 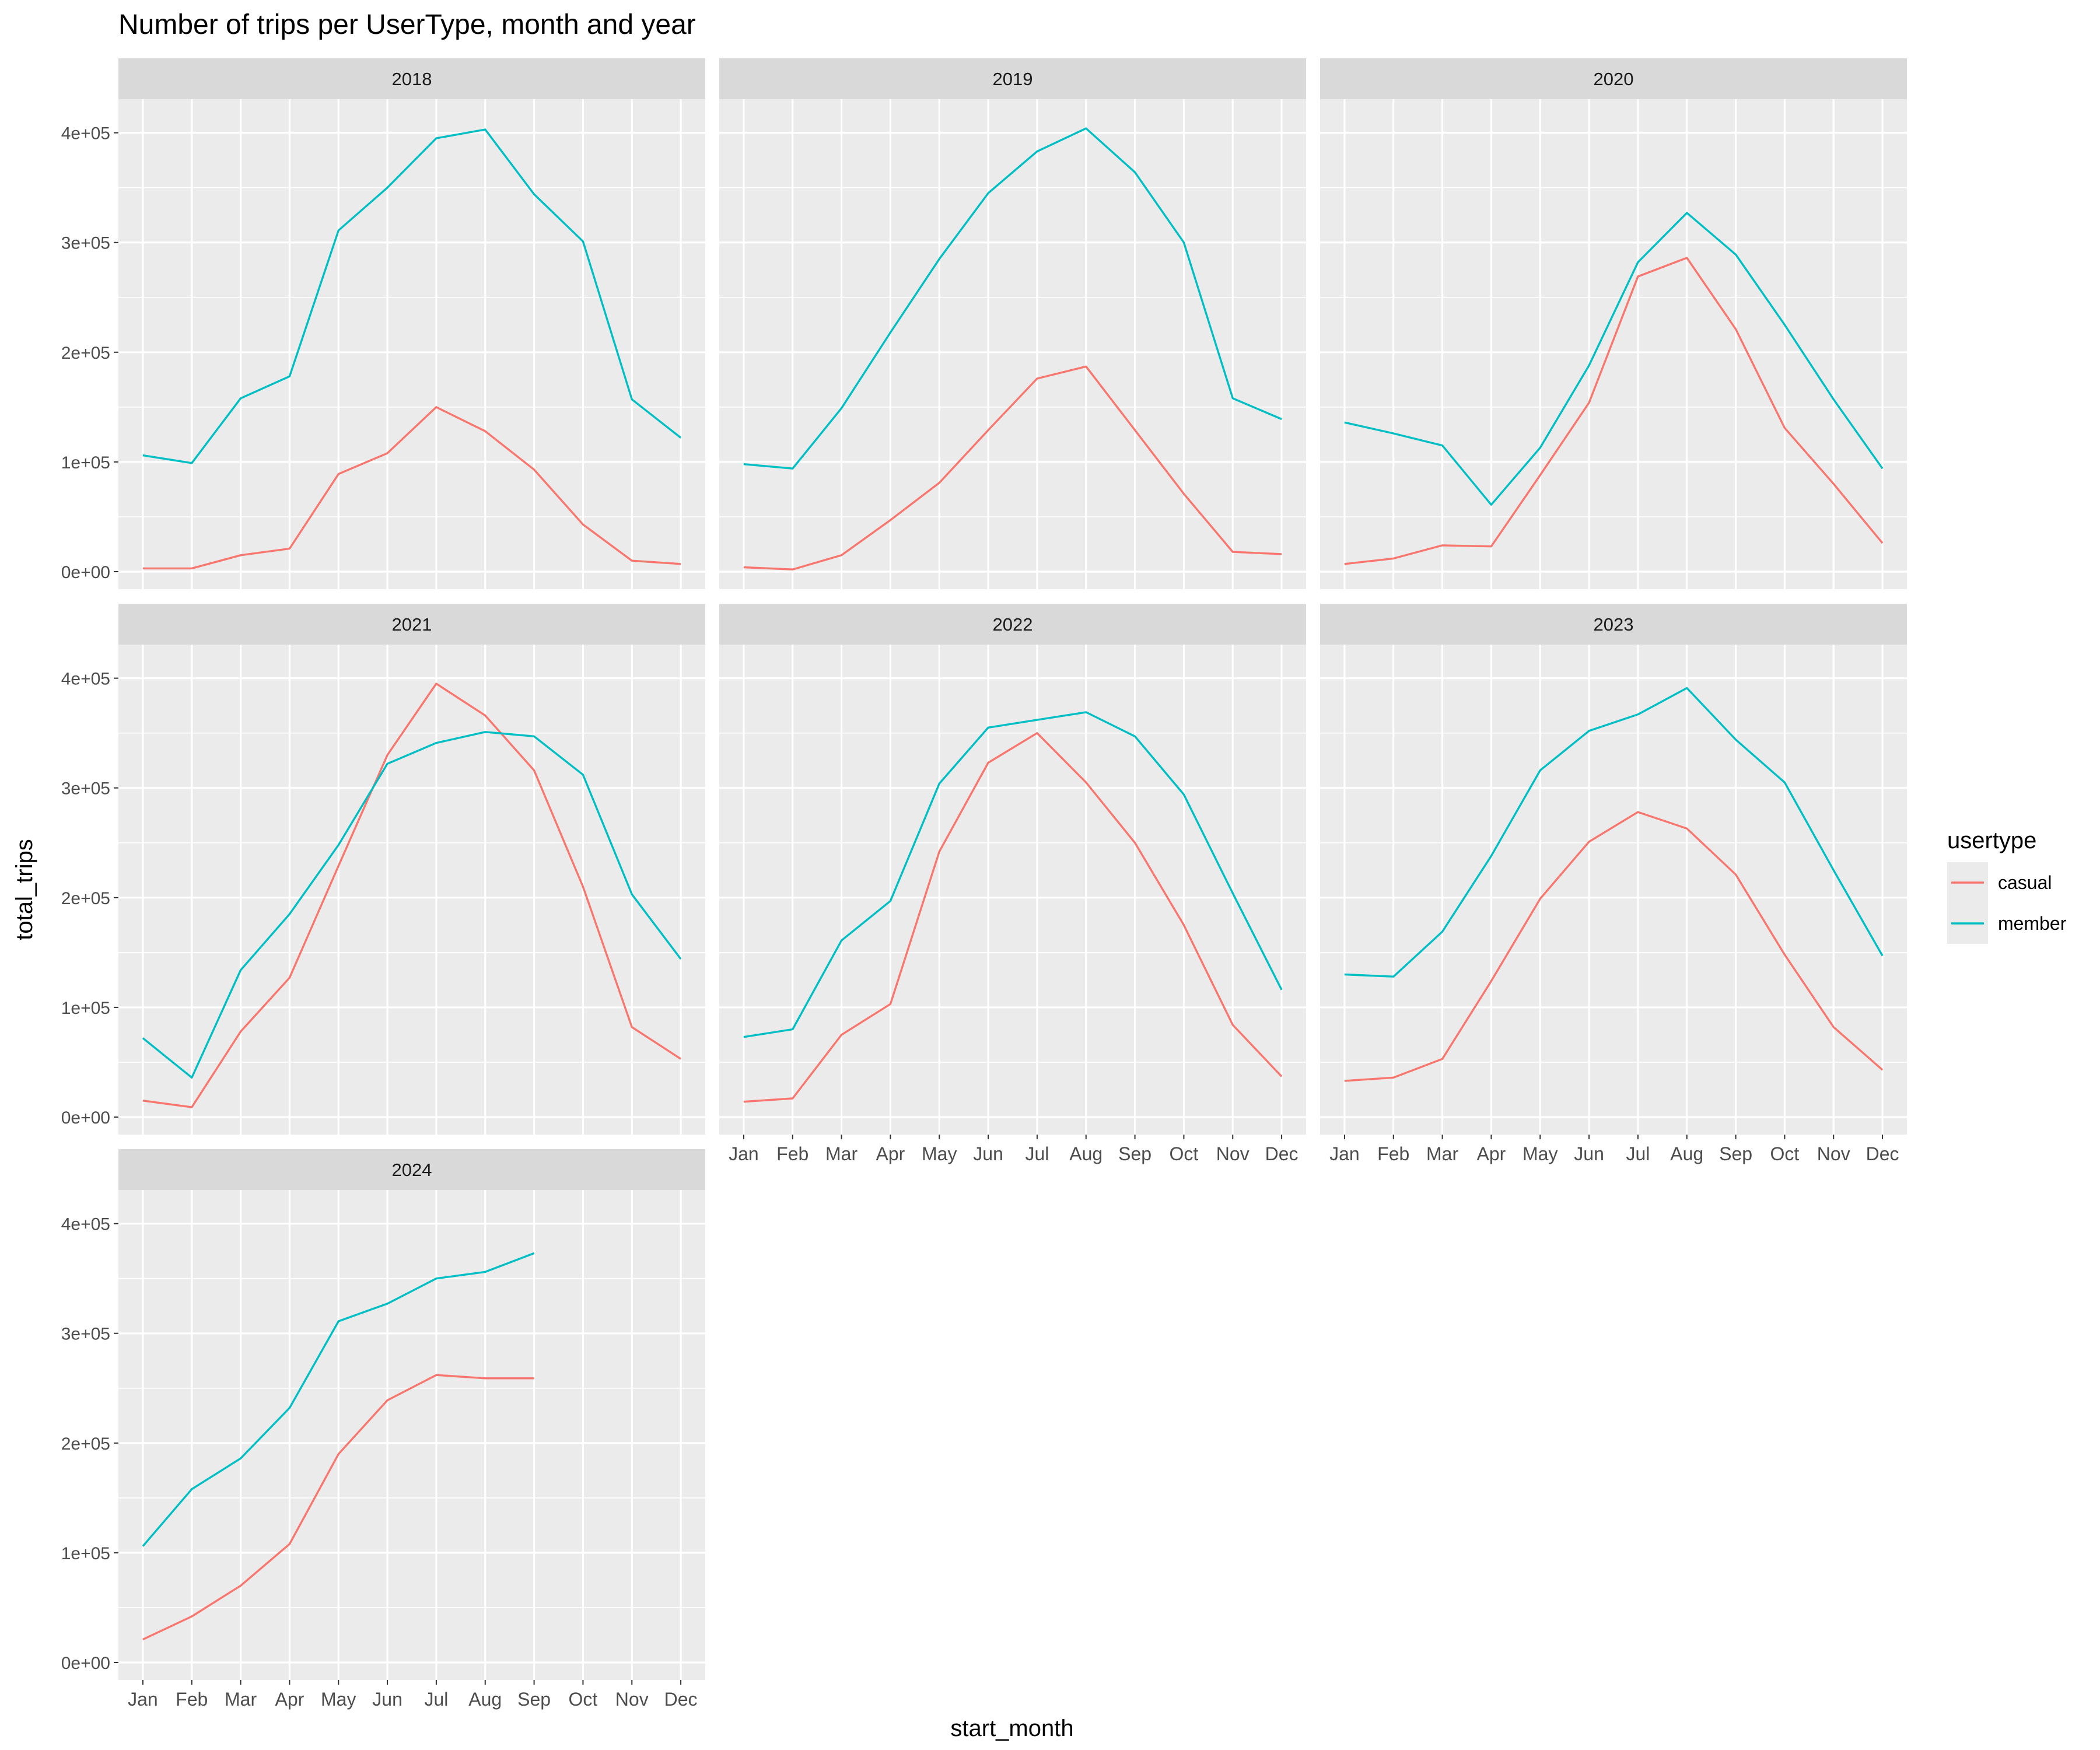 I want to click on legend-entries: casual member, so click(x=2007, y=903).